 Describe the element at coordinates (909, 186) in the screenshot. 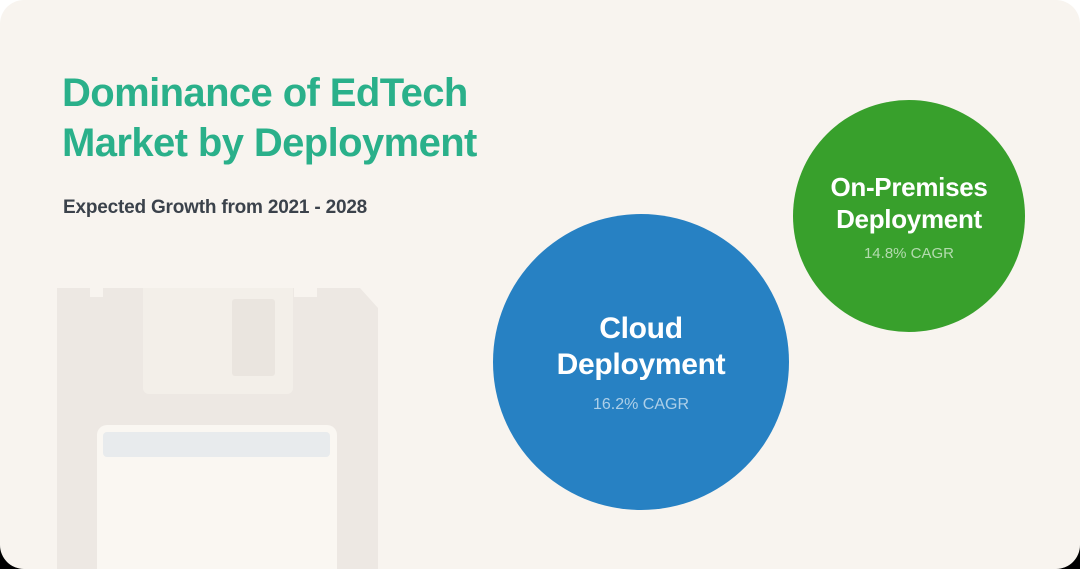

I see `bubble-onpremises-label-line-1: On-Premises` at that location.